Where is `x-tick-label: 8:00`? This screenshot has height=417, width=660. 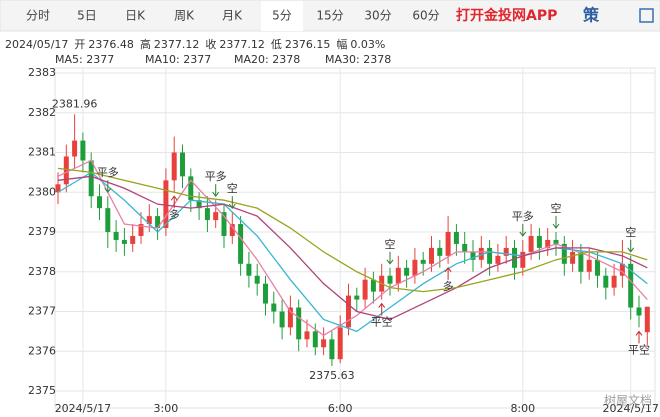
x-tick-label: 8:00 is located at coordinates (522, 408).